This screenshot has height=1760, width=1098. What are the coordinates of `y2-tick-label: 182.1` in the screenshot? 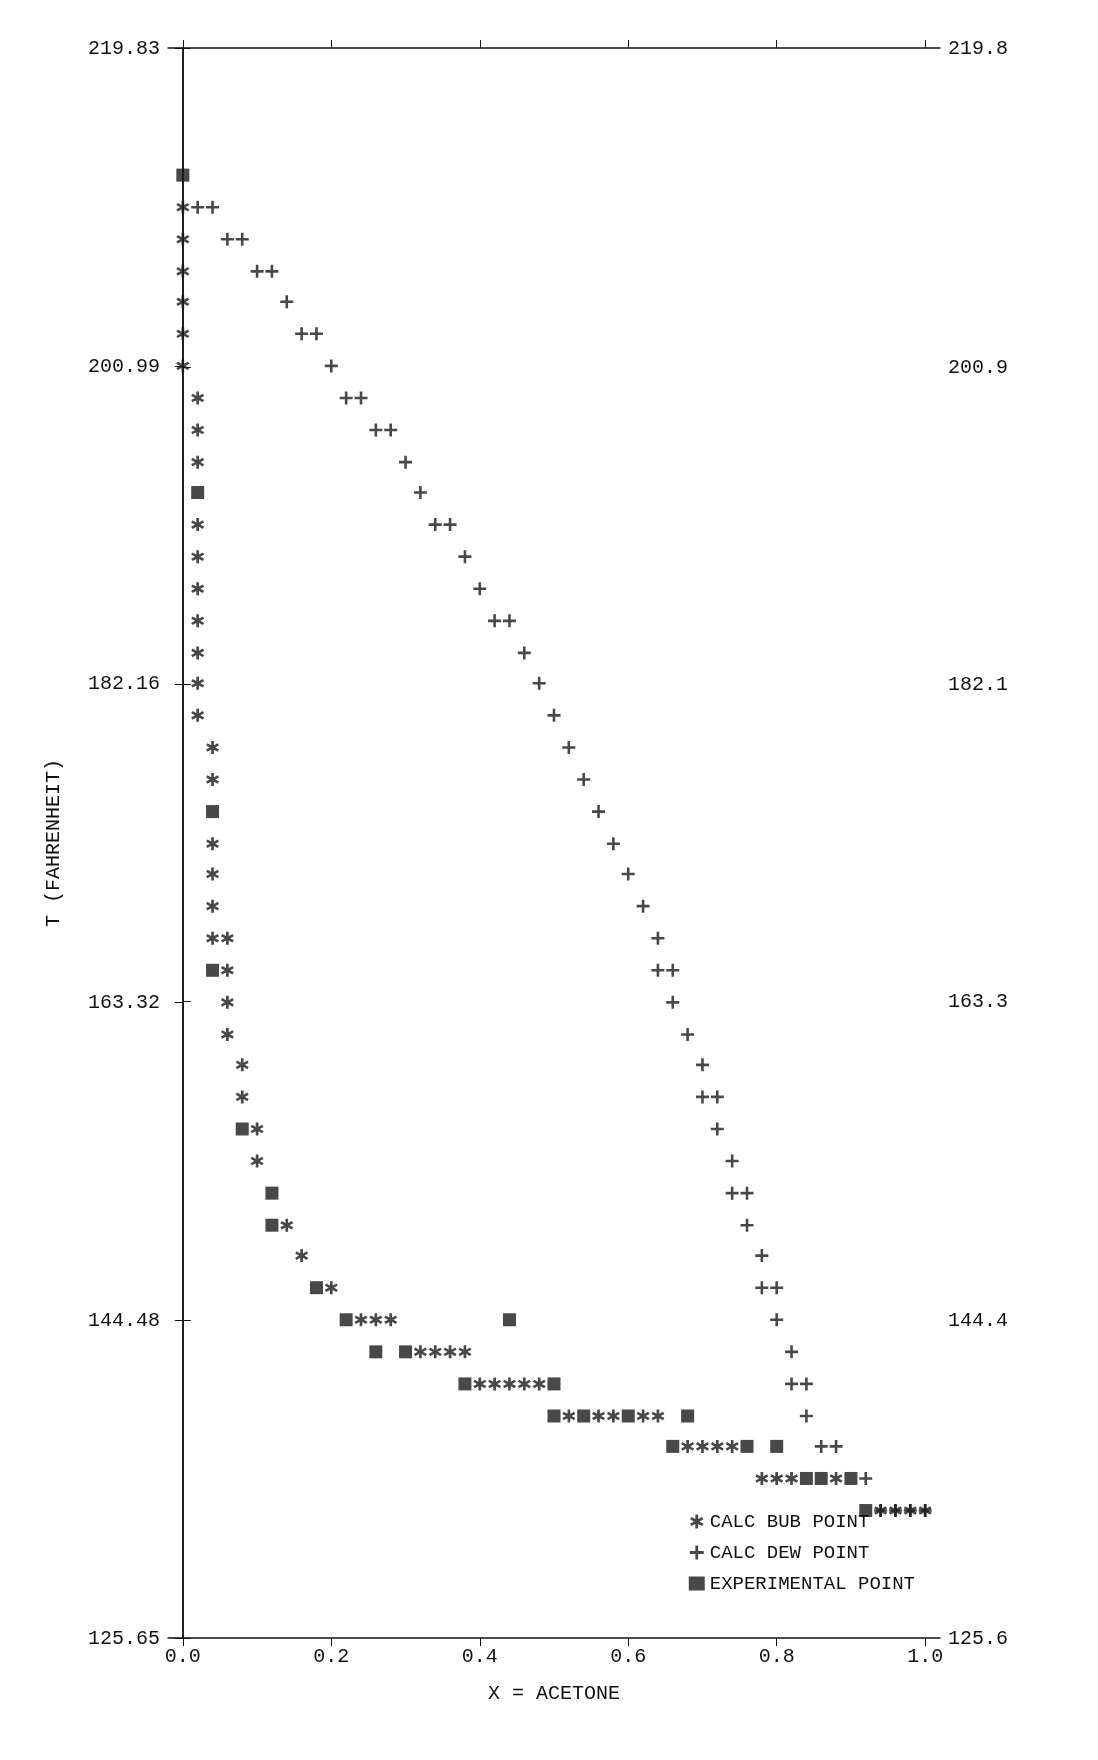 It's located at (978, 684).